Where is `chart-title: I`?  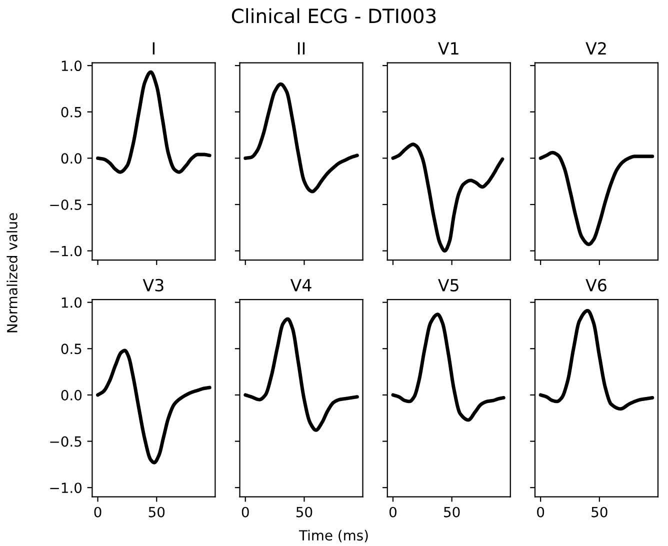
chart-title: I is located at coordinates (153, 48).